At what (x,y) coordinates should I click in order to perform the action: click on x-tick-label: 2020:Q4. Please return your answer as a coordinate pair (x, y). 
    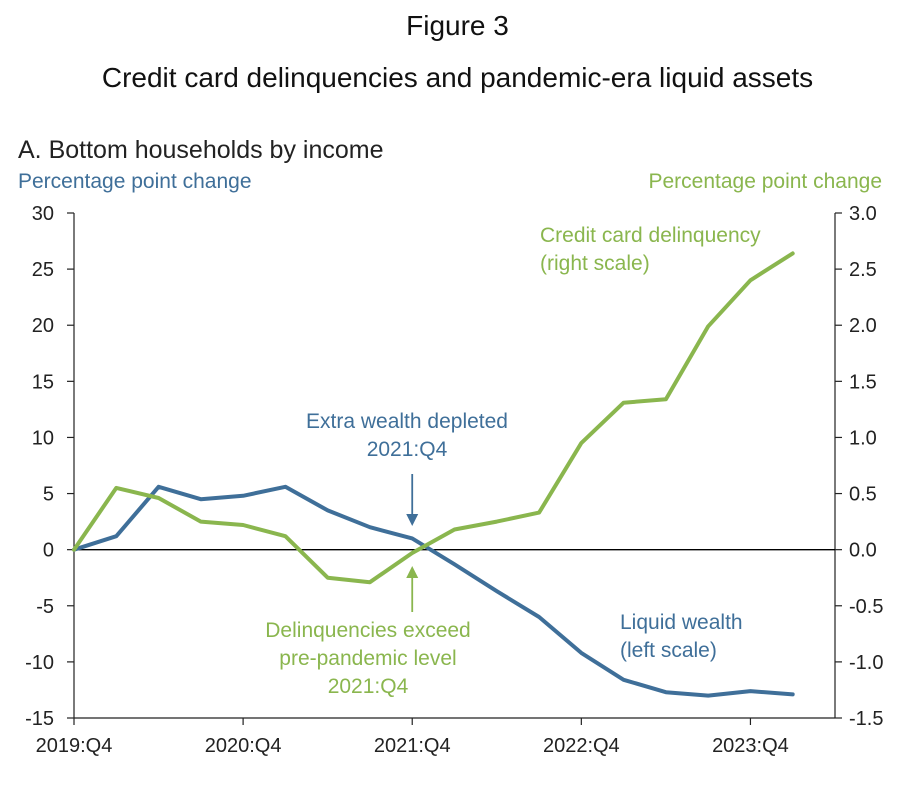
    Looking at the image, I should click on (243, 746).